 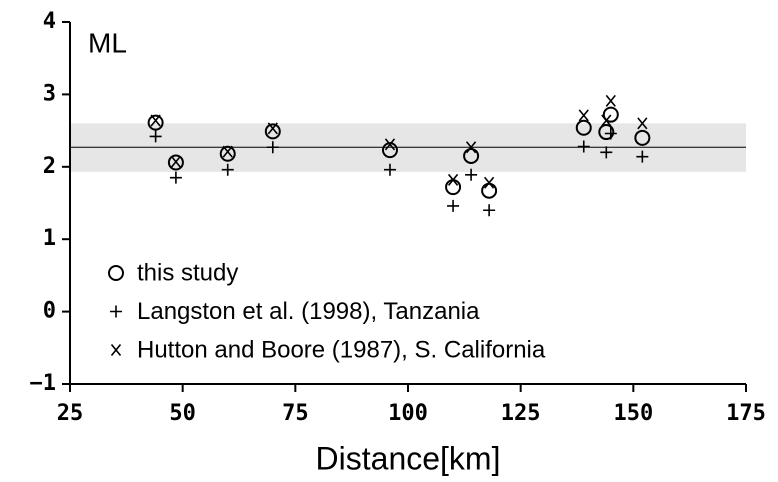 What do you see at coordinates (295, 413) in the screenshot?
I see `x-tick-label: 75` at bounding box center [295, 413].